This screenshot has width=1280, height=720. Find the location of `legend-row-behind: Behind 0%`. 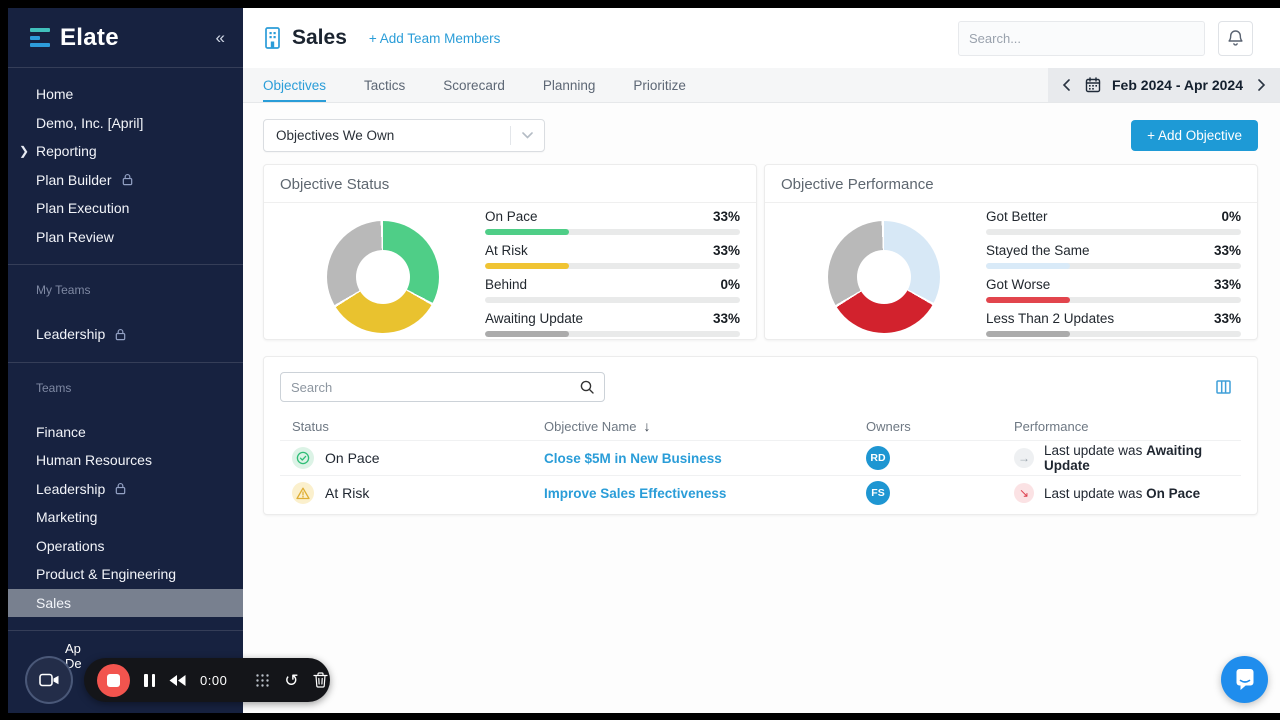

legend-row-behind: Behind 0% is located at coordinates (612, 290).